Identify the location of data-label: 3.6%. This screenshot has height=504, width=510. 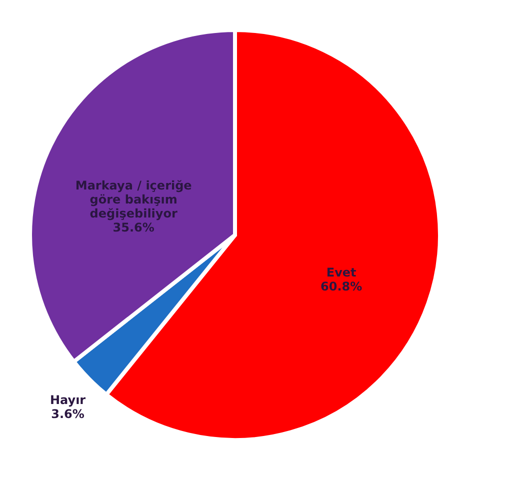
(67, 414).